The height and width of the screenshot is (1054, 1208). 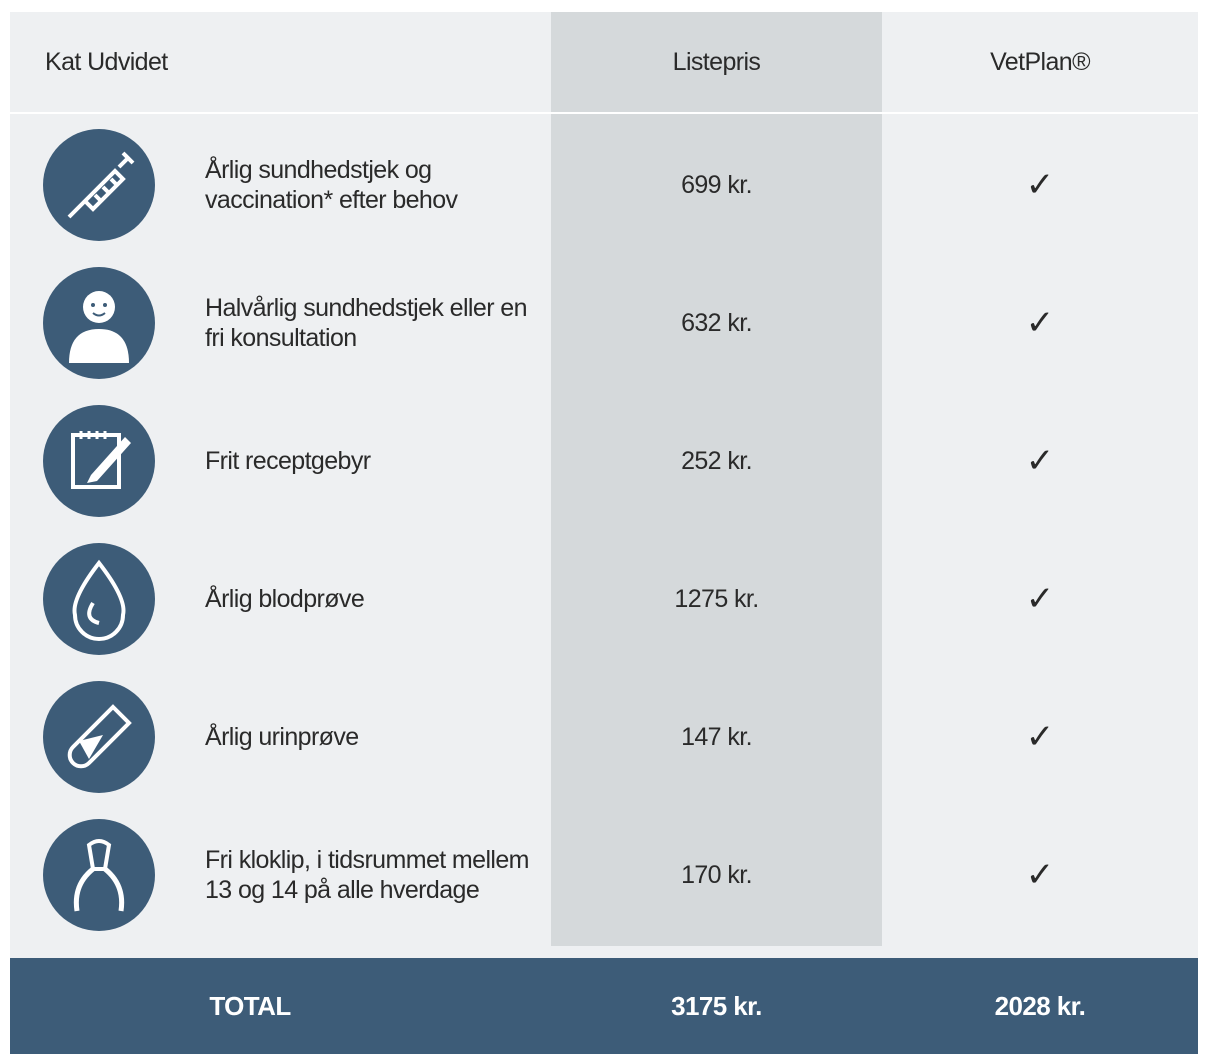 What do you see at coordinates (716, 1006) in the screenshot?
I see `total-price: 3175 kr.` at bounding box center [716, 1006].